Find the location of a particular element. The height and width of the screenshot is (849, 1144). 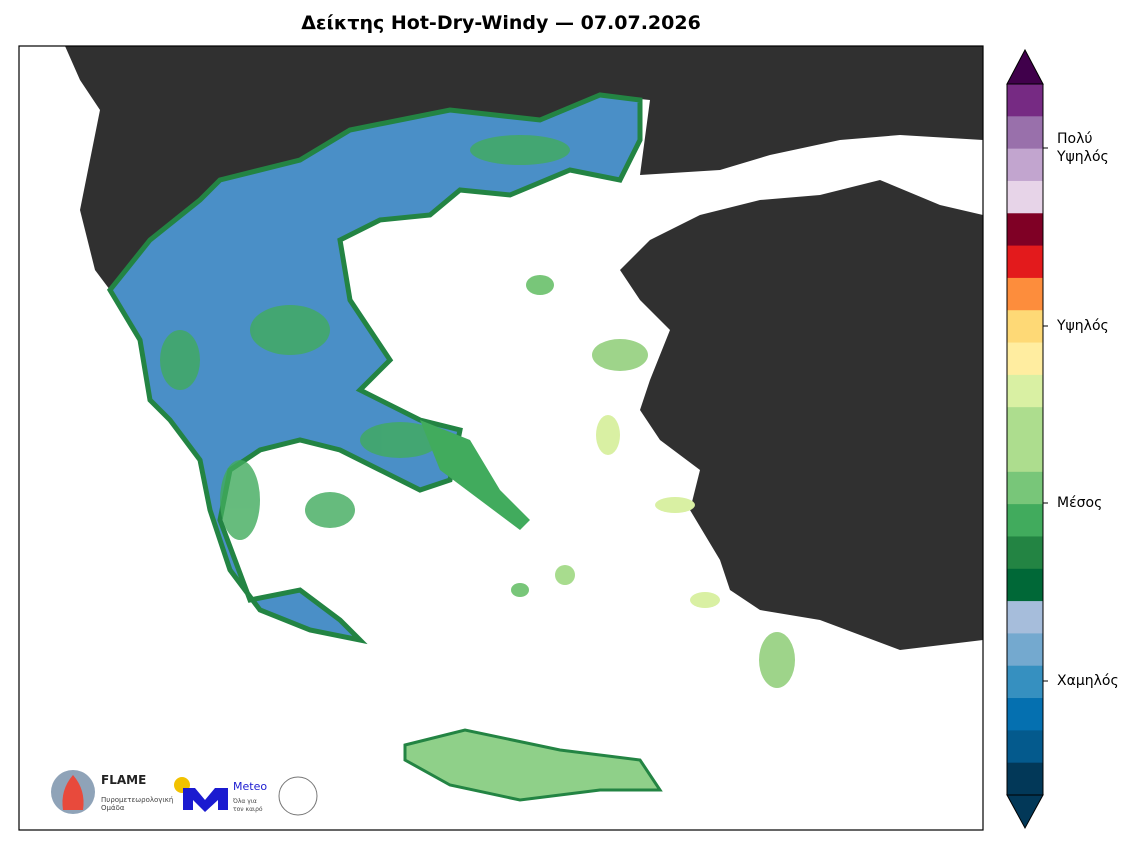

colorbar-over is located at coordinates (1025, 66).